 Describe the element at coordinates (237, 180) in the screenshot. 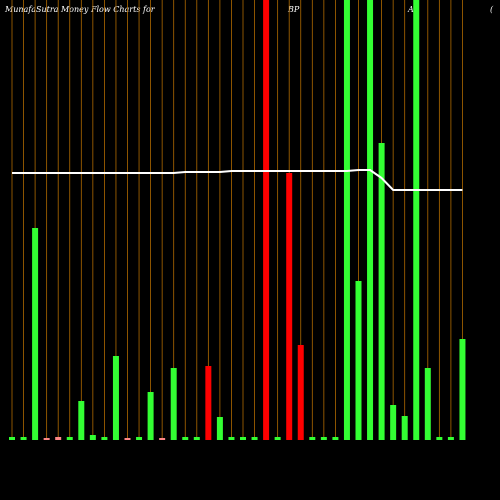

I see `money-flow-line` at that location.